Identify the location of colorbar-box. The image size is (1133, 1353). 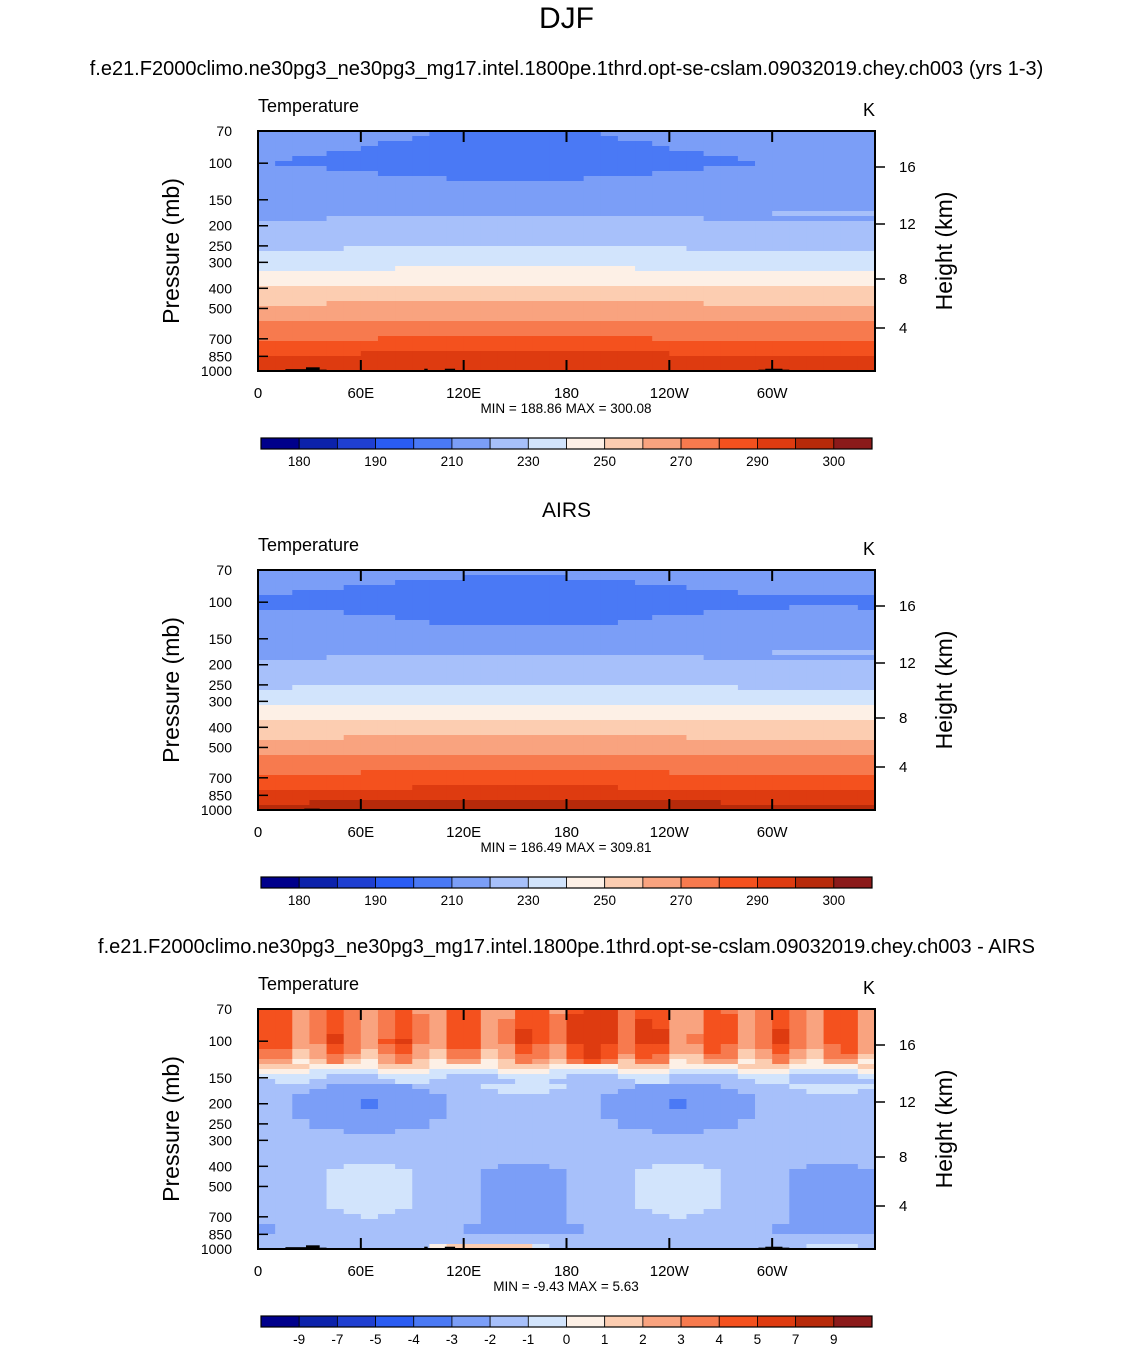
(700, 443).